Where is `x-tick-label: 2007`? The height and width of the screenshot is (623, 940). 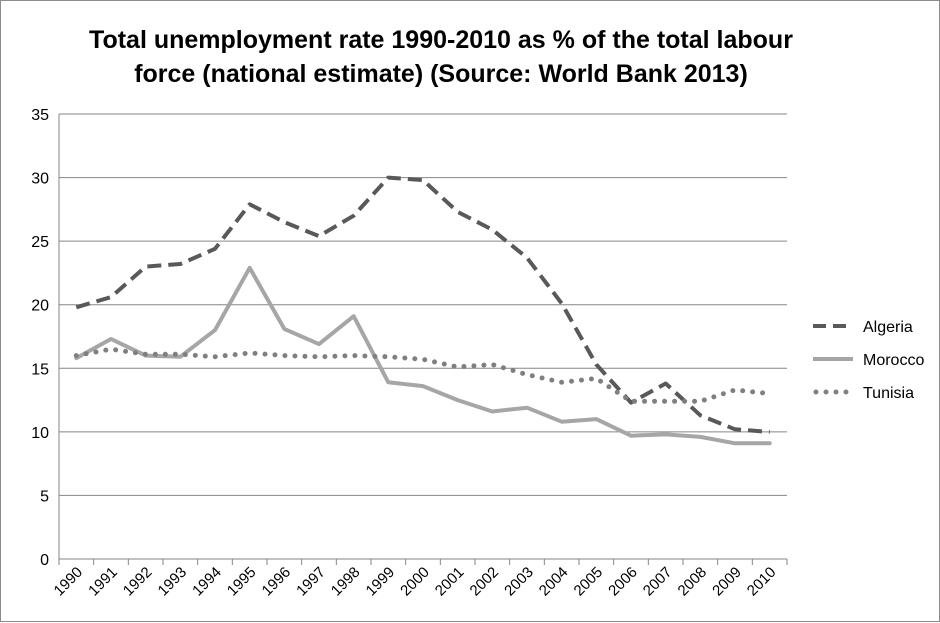
x-tick-label: 2007 is located at coordinates (658, 582).